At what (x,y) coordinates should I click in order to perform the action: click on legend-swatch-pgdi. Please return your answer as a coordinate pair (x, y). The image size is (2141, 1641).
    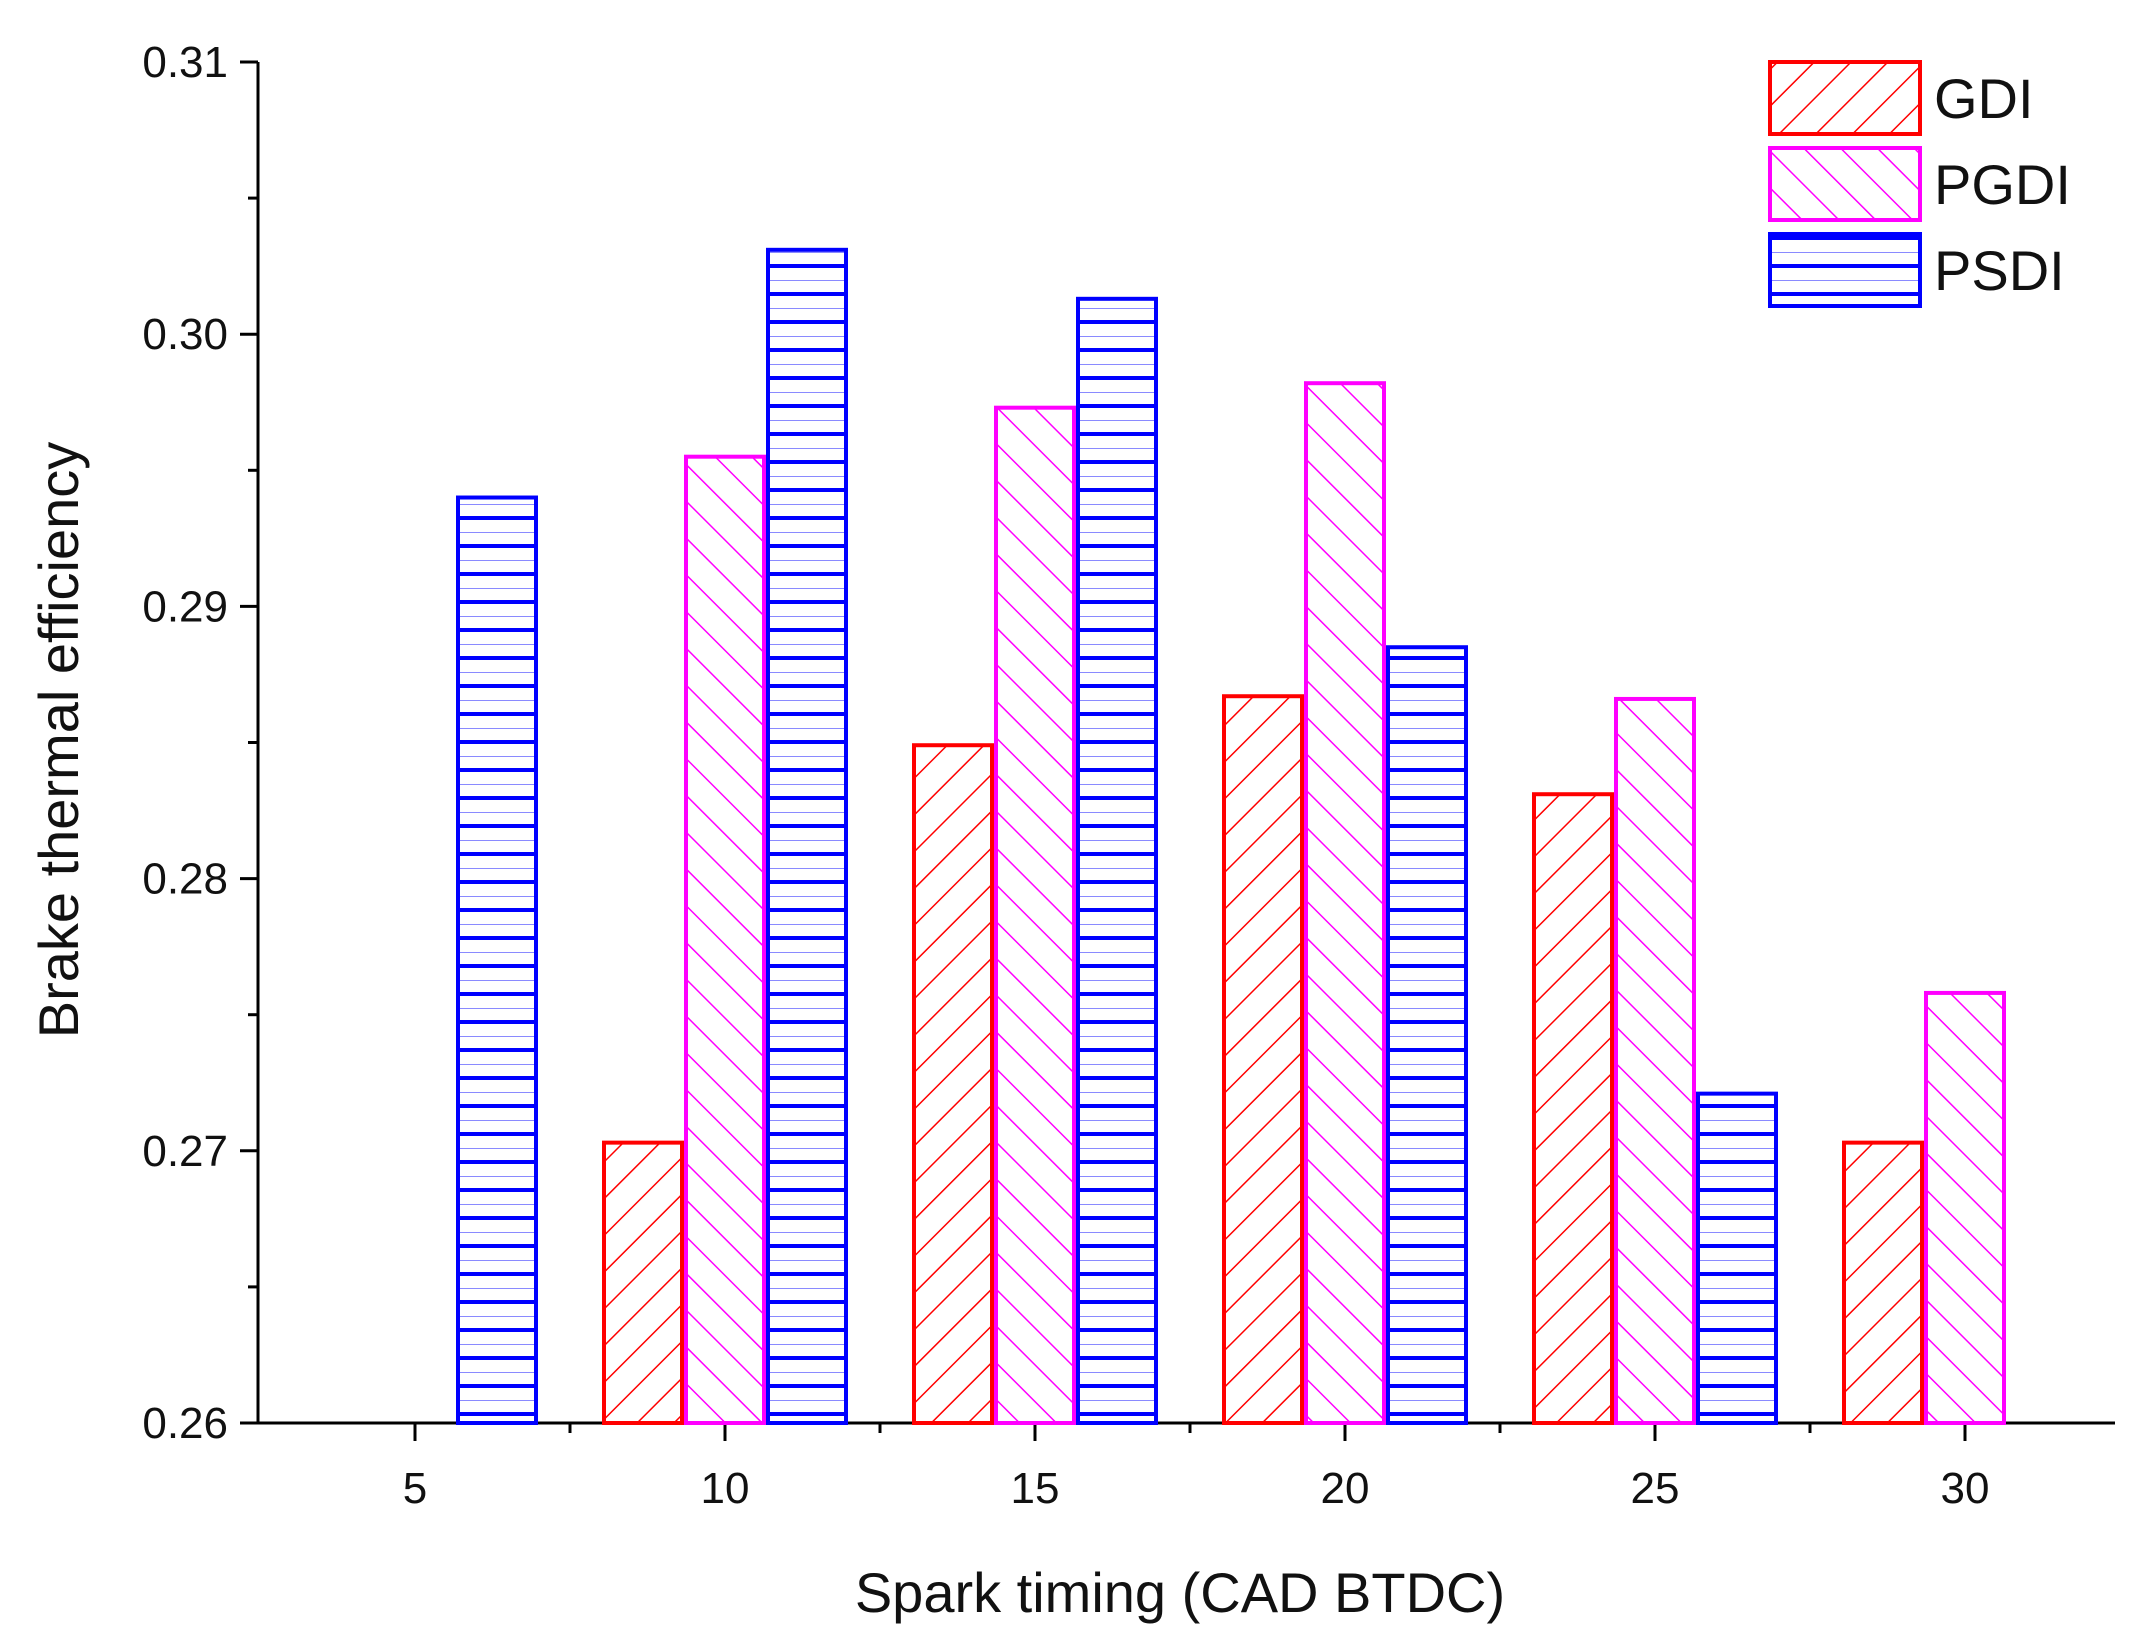
    Looking at the image, I should click on (1845, 184).